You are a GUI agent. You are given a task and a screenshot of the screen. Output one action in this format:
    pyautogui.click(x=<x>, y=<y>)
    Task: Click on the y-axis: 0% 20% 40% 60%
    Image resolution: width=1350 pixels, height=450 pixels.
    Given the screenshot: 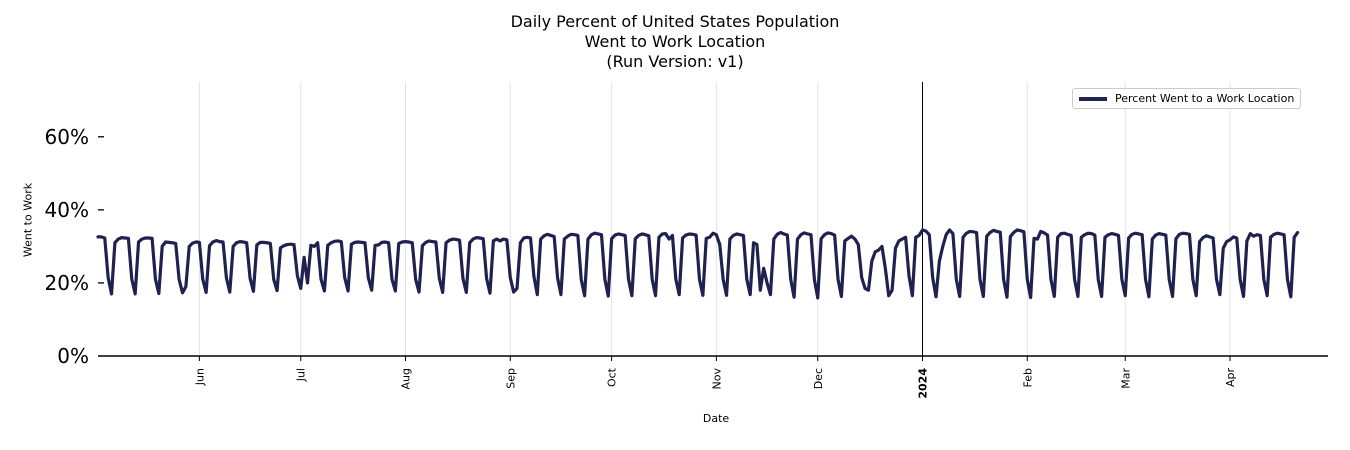 What is the action you would take?
    pyautogui.click(x=74, y=246)
    